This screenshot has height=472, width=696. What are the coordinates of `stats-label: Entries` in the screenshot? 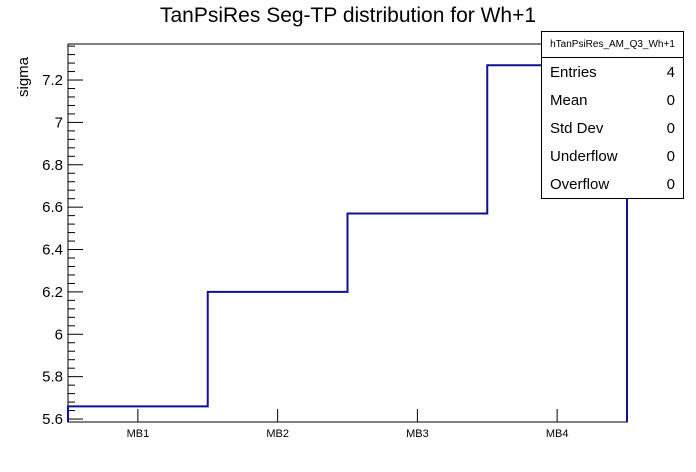 It's located at (573, 72).